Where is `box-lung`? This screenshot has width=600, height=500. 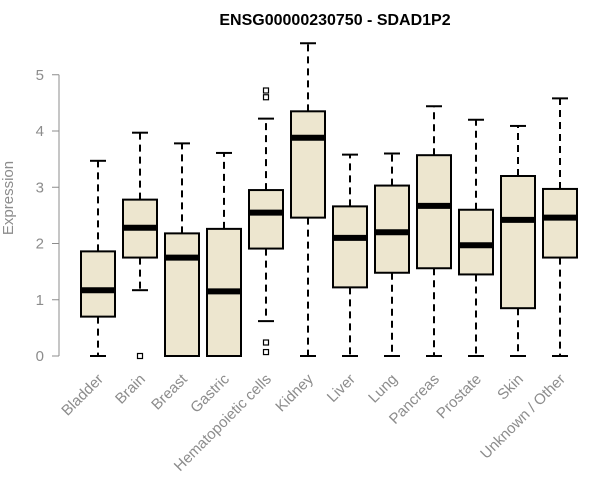
box-lung is located at coordinates (392, 254).